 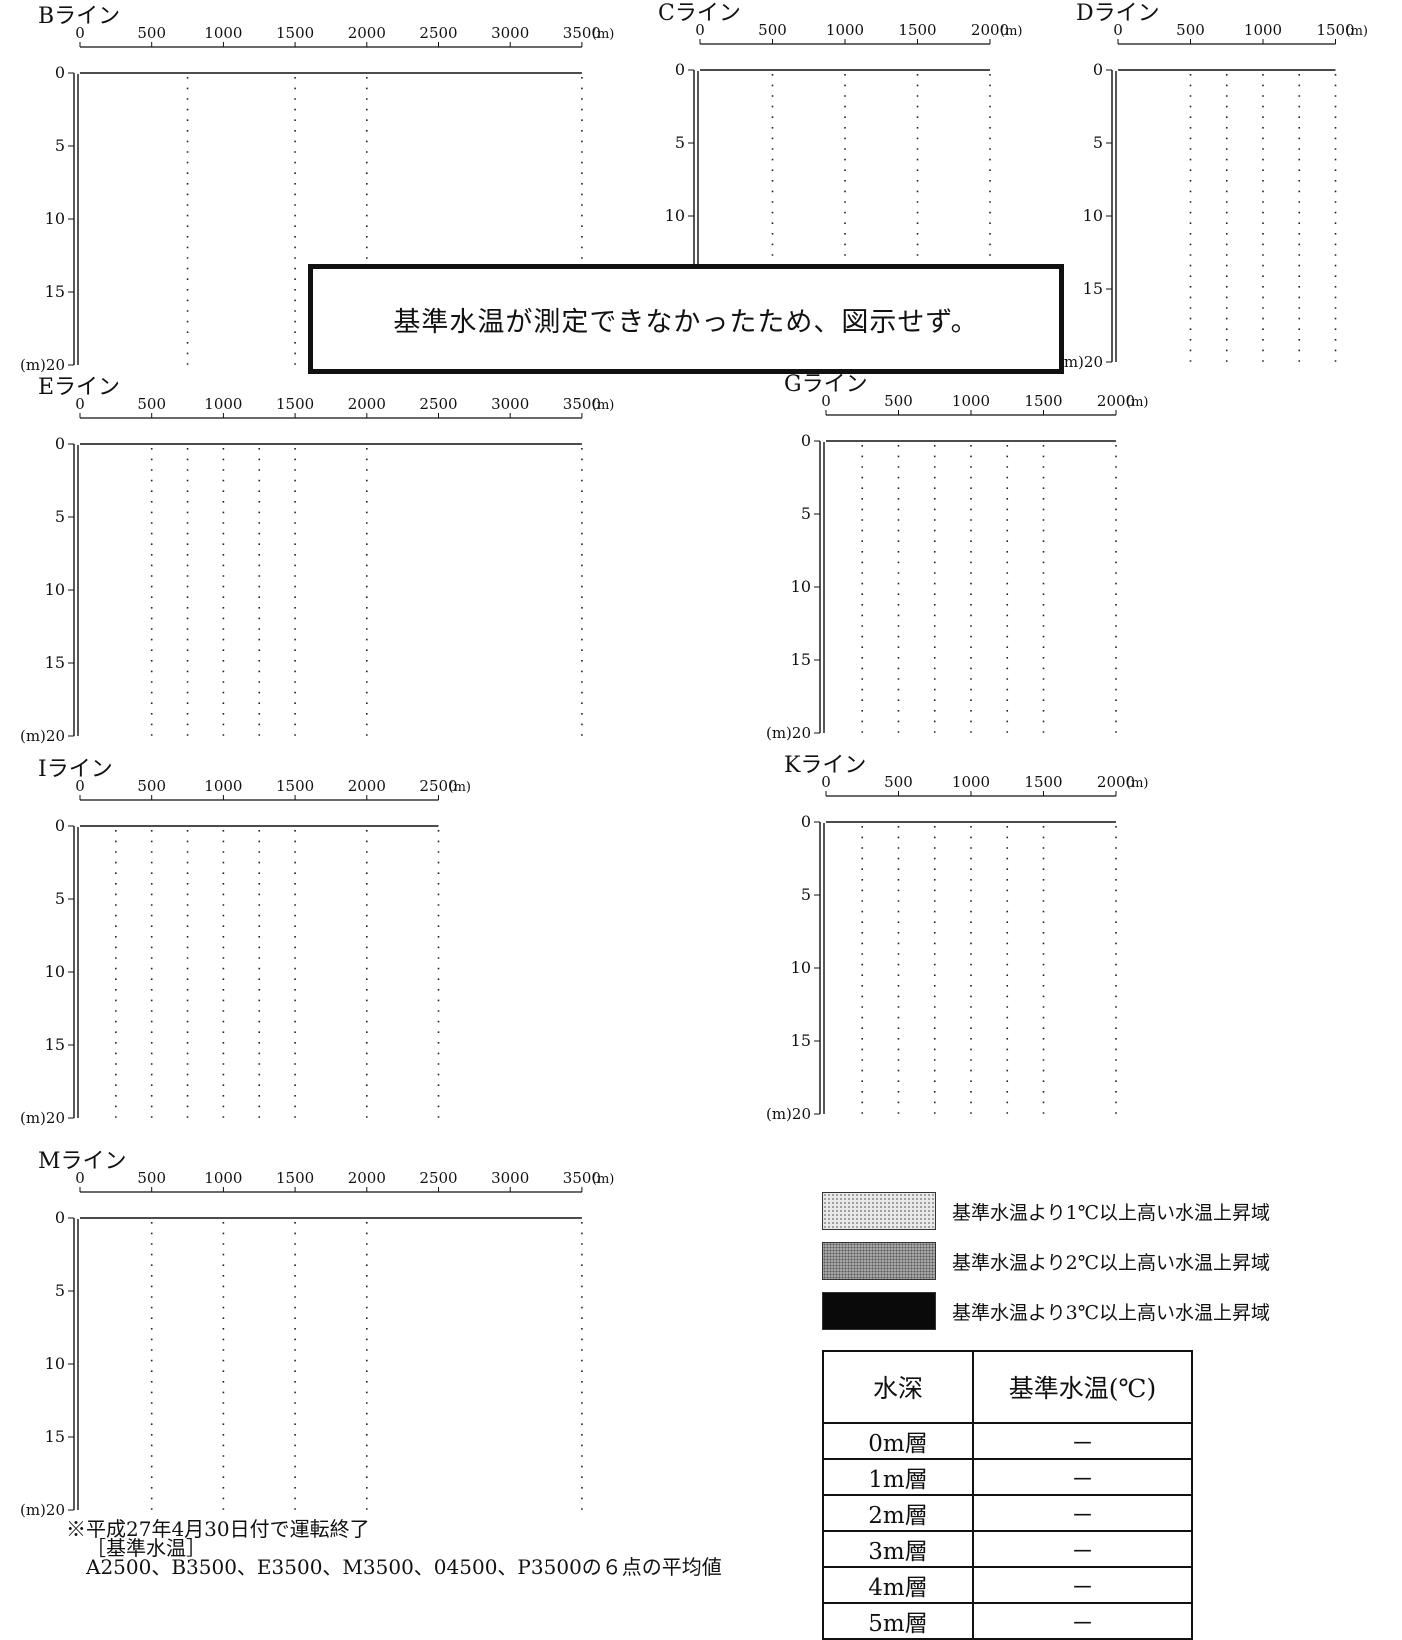 I want to click on section-title: Mライン, so click(x=82, y=1161).